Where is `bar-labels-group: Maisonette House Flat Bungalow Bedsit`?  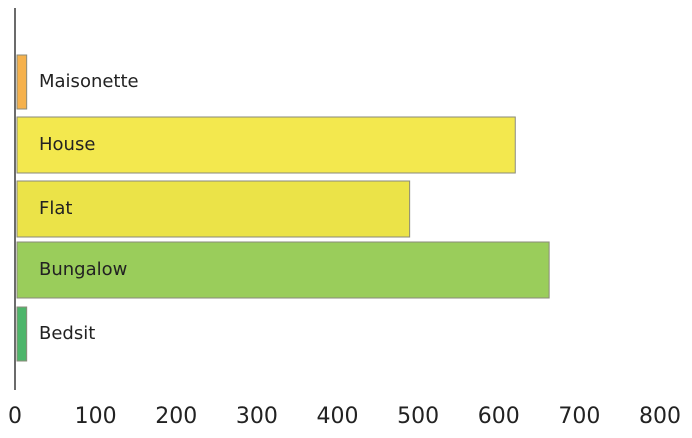
bar-labels-group: Maisonette House Flat Bungalow Bedsit is located at coordinates (89, 207).